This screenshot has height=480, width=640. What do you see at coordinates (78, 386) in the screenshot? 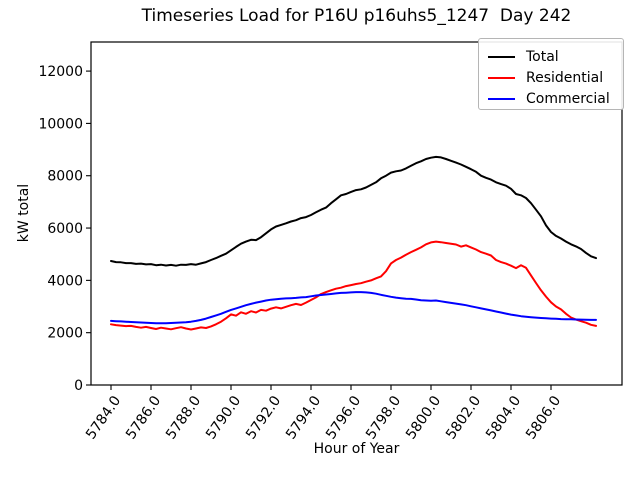
I see `y-tick-label: 0` at bounding box center [78, 386].